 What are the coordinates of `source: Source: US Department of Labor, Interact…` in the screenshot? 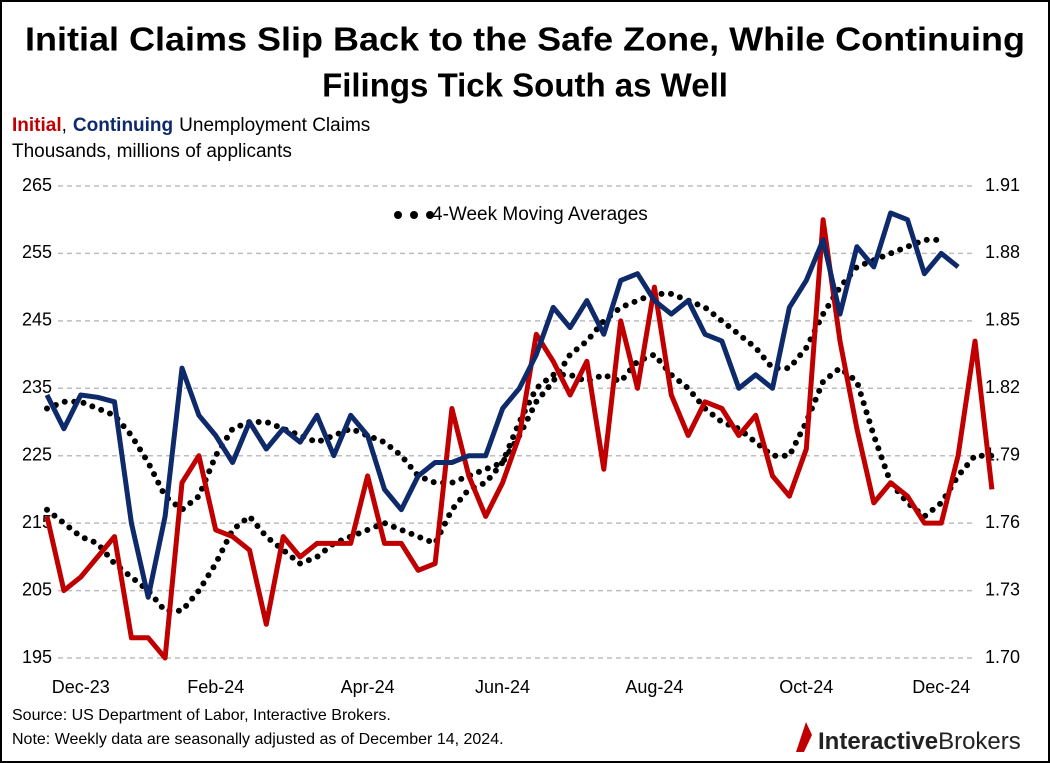 It's located at (201, 715).